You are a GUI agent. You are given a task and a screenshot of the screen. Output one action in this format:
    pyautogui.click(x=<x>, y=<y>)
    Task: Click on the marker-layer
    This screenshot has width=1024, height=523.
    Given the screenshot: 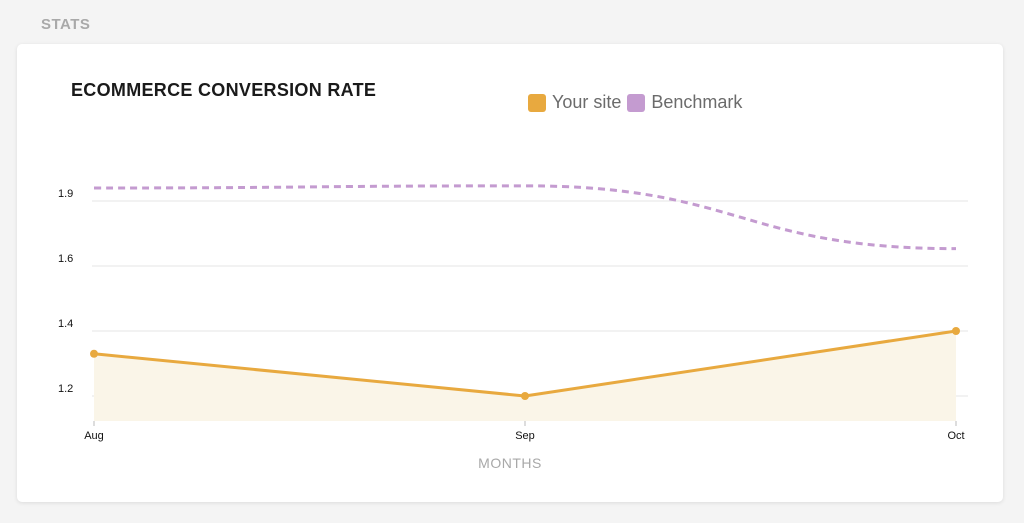 What is the action you would take?
    pyautogui.click(x=525, y=363)
    